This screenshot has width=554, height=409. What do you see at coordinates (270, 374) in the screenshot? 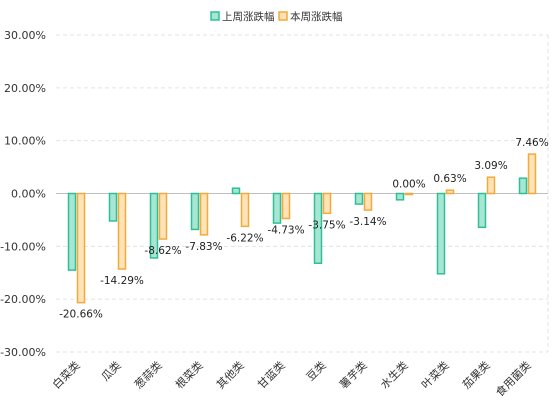
I see `x-category-label: 甘蓝类` at bounding box center [270, 374].